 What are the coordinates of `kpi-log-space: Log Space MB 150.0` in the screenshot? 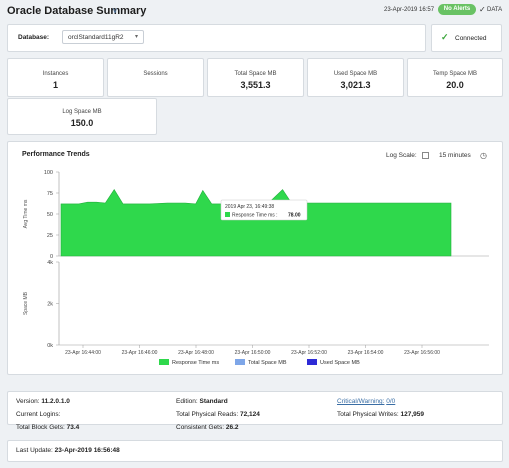 It's located at (82, 116).